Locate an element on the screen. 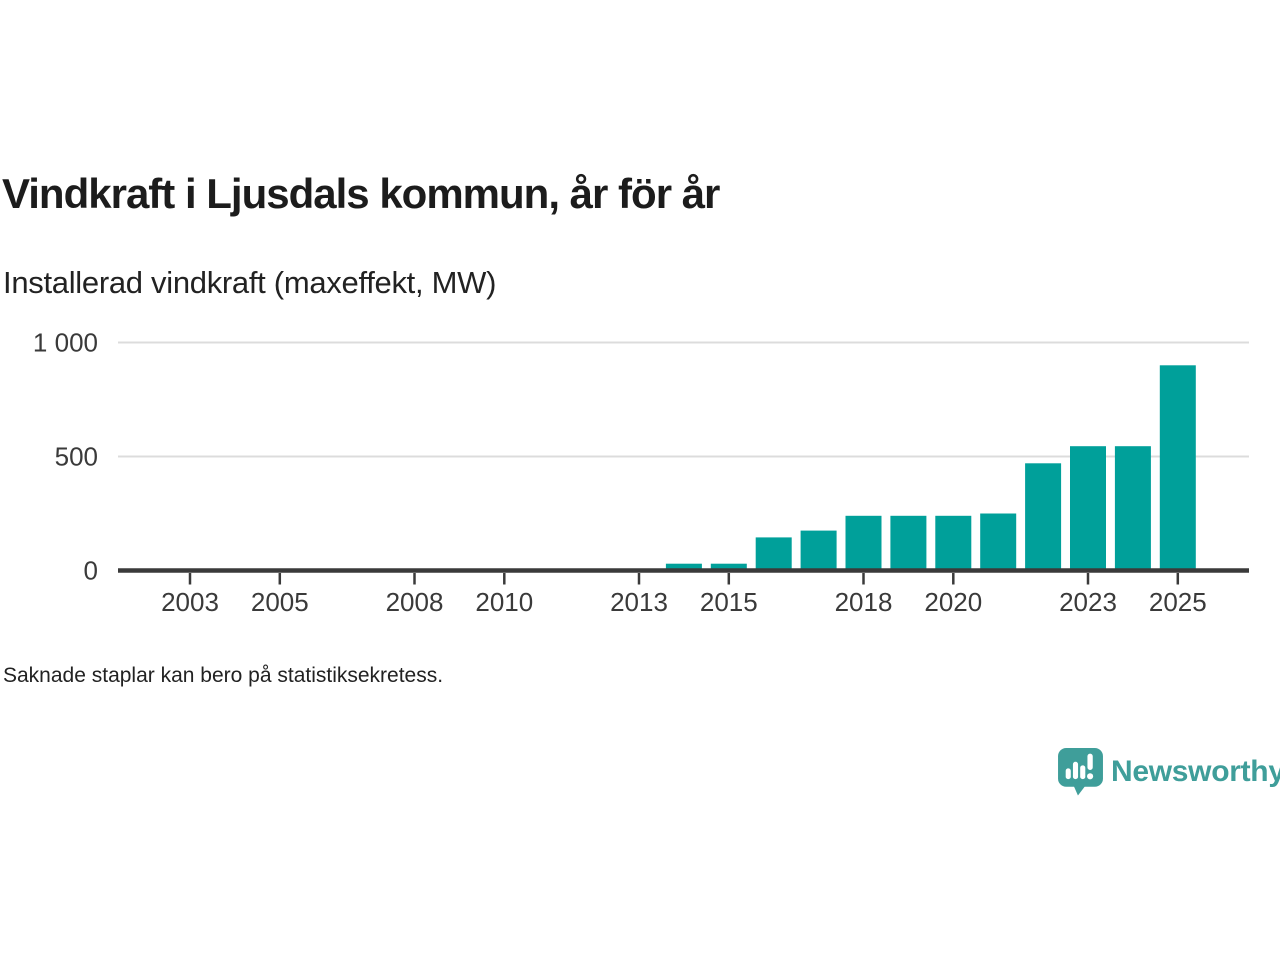  bar-2014 is located at coordinates (683, 567).